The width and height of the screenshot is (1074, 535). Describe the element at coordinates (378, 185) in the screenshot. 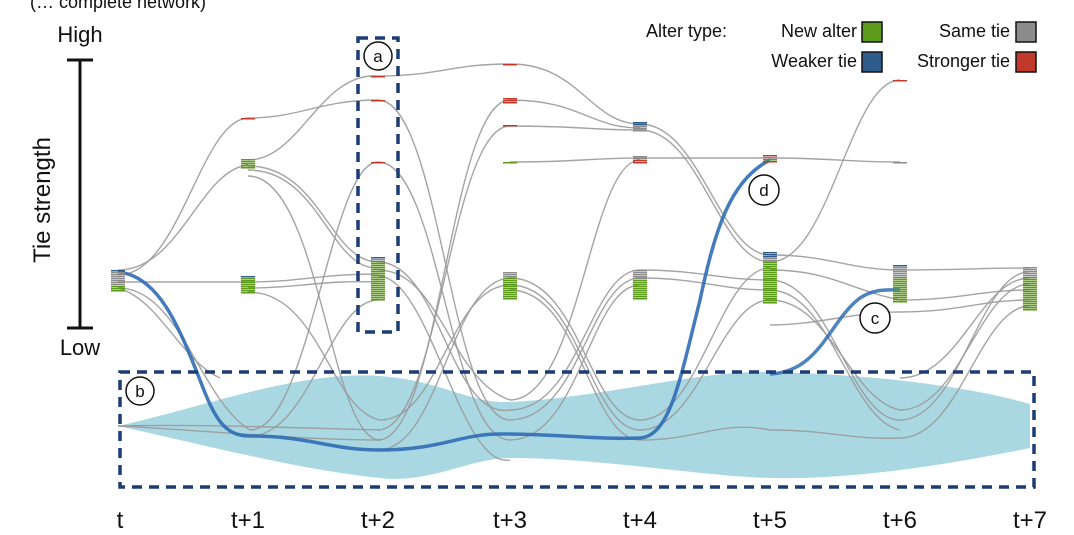

I see `callout-box-a` at that location.